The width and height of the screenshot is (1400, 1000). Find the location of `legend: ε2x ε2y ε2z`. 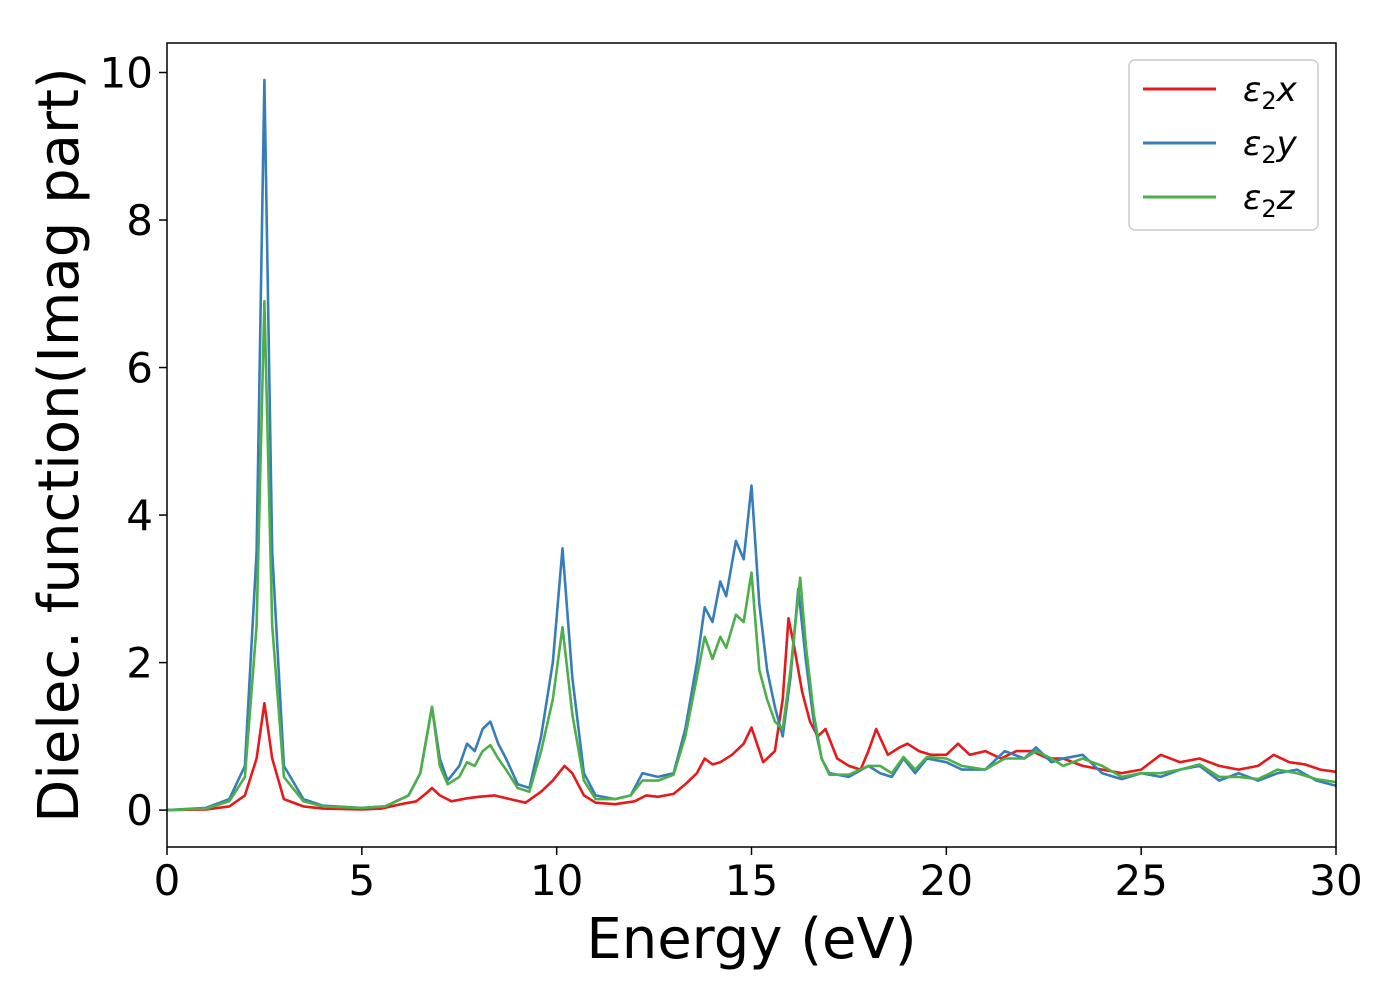

legend: ε2x ε2y ε2z is located at coordinates (1223, 145).